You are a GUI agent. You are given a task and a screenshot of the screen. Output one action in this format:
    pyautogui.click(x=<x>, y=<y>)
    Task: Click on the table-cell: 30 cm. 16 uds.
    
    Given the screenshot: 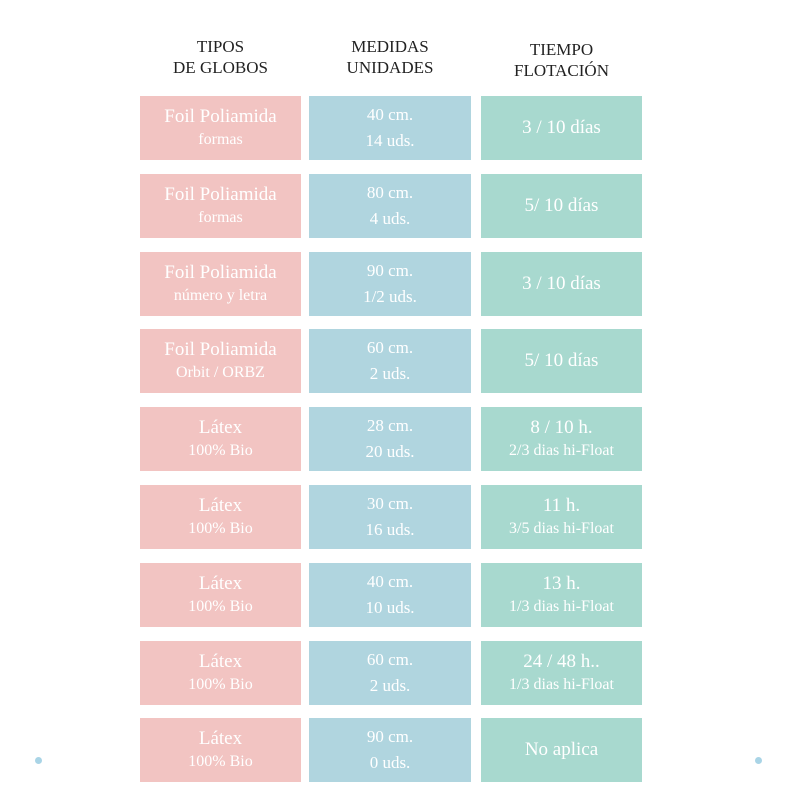 What is the action you would take?
    pyautogui.click(x=390, y=517)
    